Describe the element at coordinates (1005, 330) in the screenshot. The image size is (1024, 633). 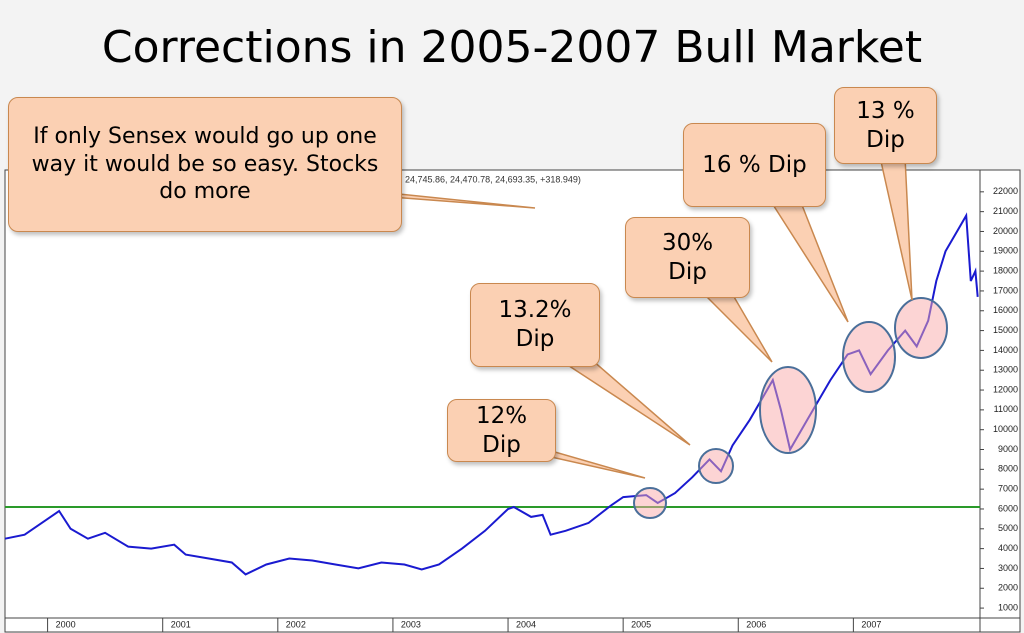
I see `y-tick-label: 15000` at that location.